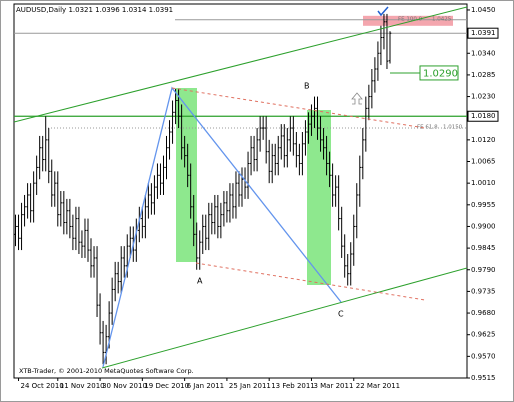  I want to click on y-tick-label: 1.0285, so click(483, 75).